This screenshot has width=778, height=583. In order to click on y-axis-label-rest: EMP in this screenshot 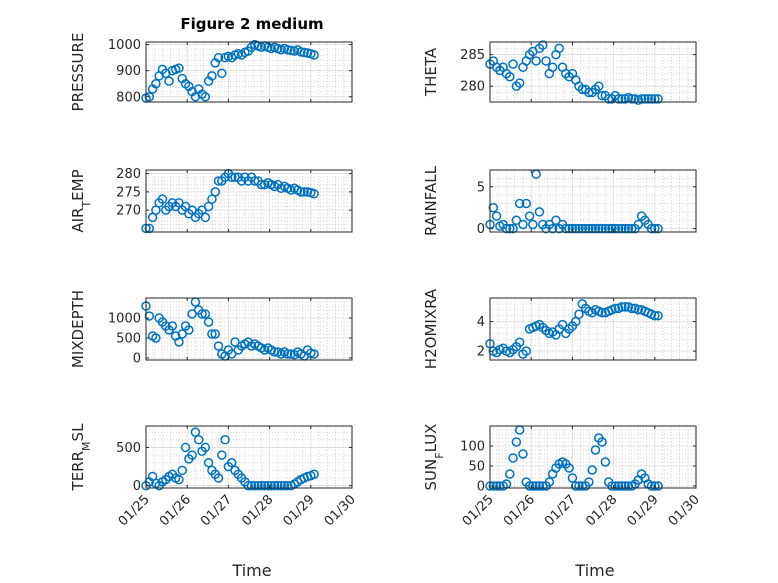, I will do `click(78, 184)`.